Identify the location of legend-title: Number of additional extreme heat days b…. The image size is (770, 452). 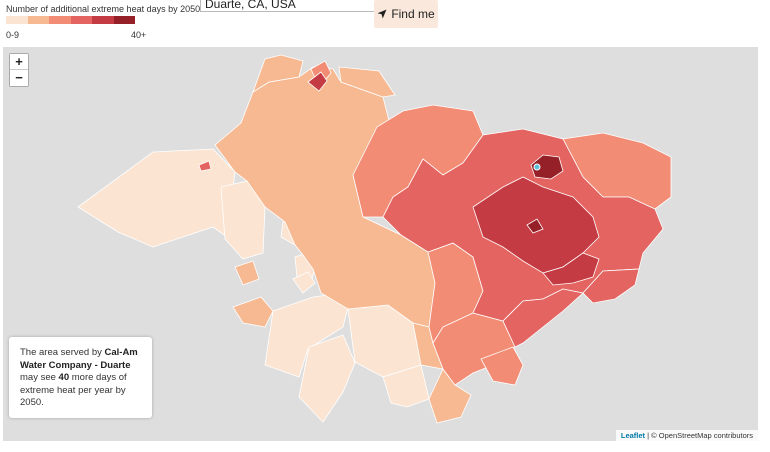
(103, 9).